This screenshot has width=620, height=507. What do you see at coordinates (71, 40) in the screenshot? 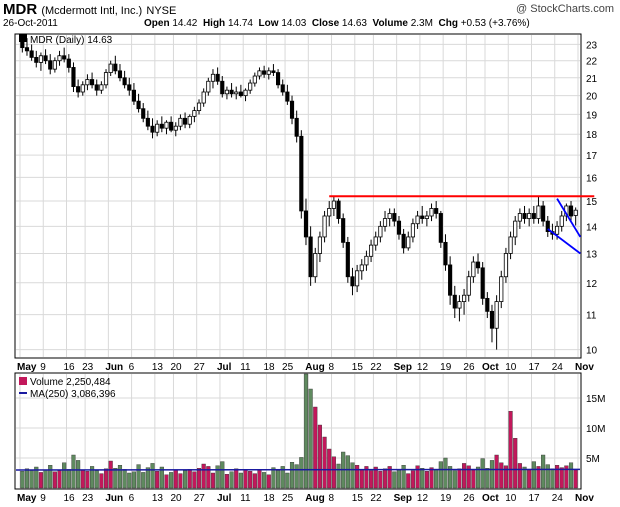
I see `price-legend-text: MDR (Daily) 14.63` at bounding box center [71, 40].